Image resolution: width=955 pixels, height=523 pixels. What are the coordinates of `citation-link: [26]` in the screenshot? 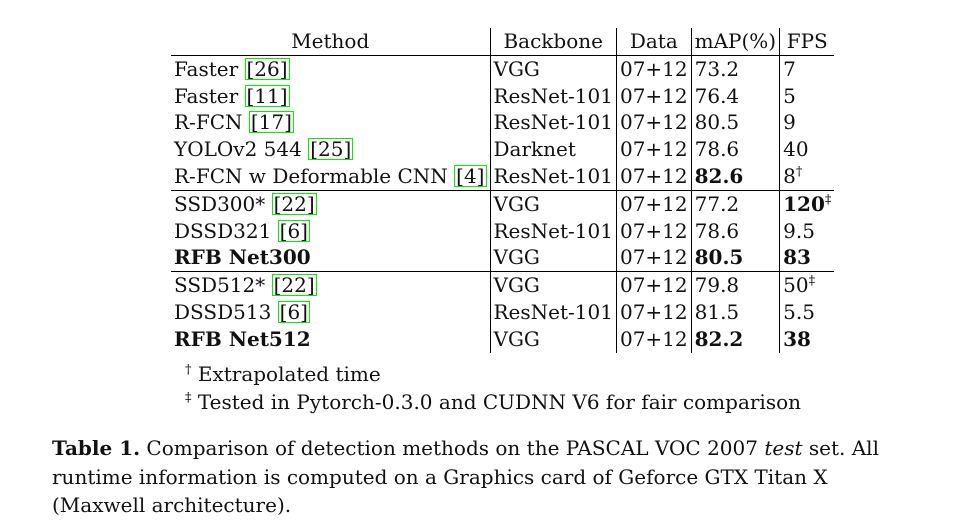 It's located at (267, 68).